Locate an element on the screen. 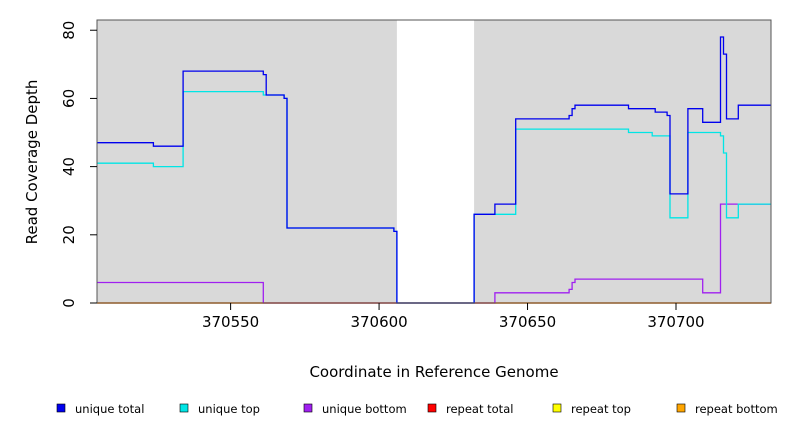  legend-item-unique-bottom: unique bottom is located at coordinates (355, 409).